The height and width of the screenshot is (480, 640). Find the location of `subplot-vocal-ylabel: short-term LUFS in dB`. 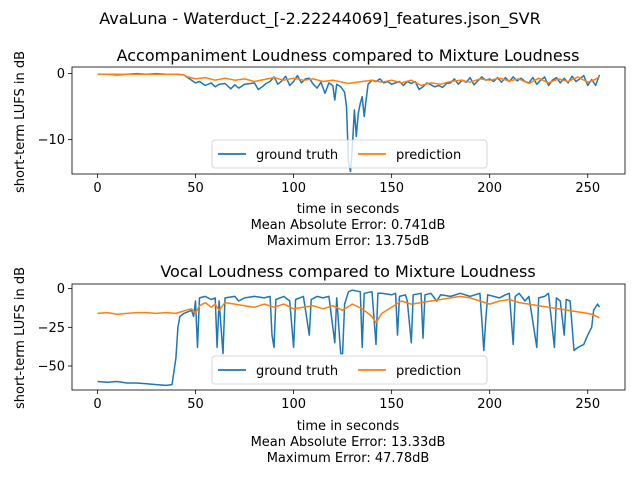

subplot-vocal-ylabel: short-term LUFS in dB is located at coordinates (20, 338).